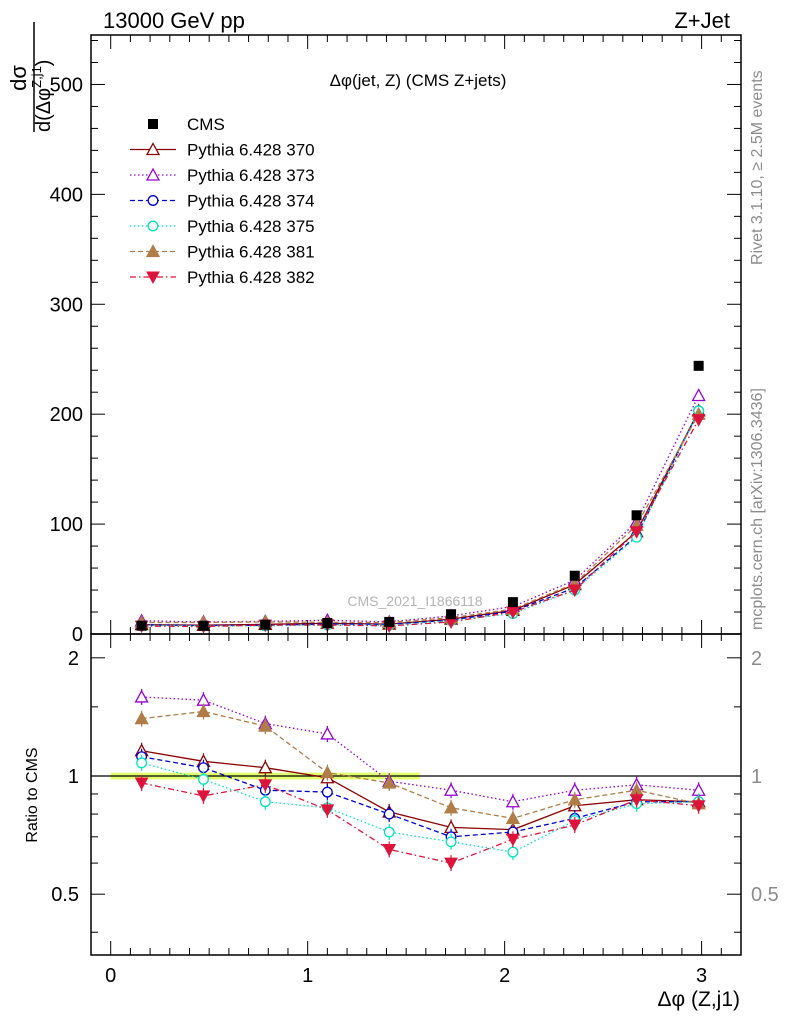 Image resolution: width=786 pixels, height=1024 pixels. I want to click on main-line-p381, so click(420, 518).